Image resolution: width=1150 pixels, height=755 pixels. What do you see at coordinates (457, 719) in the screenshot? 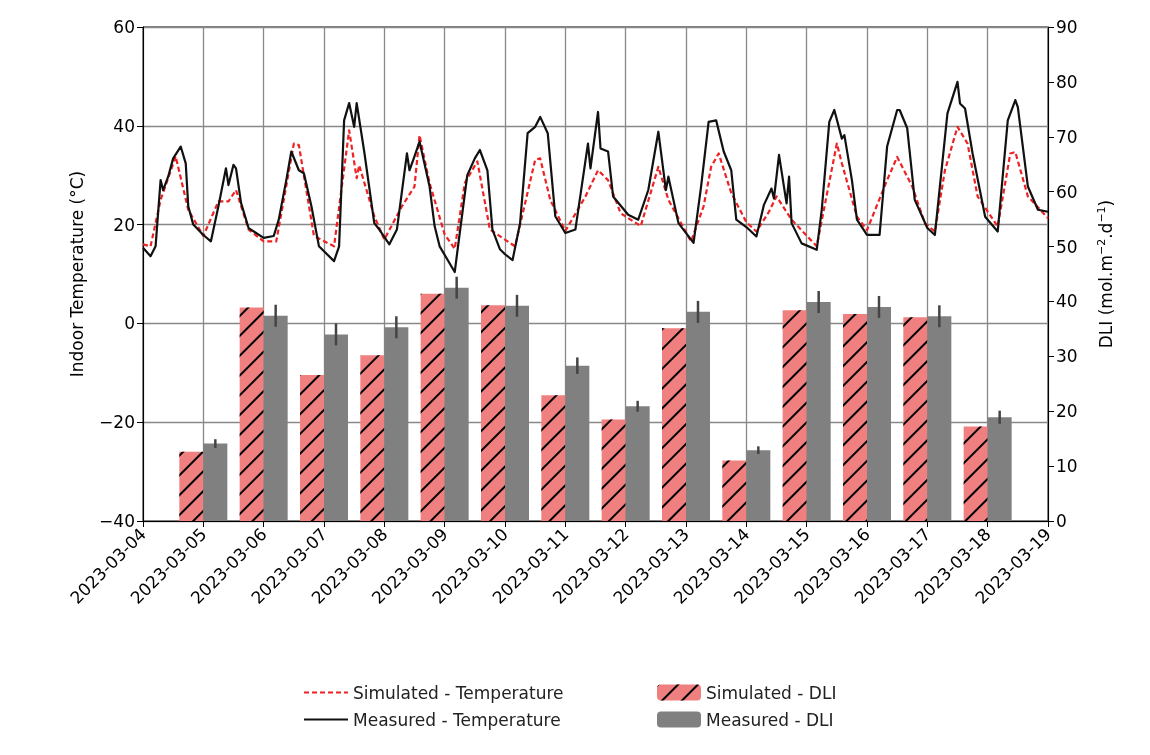
I see `legend-label: Measured - Temperature` at bounding box center [457, 719].